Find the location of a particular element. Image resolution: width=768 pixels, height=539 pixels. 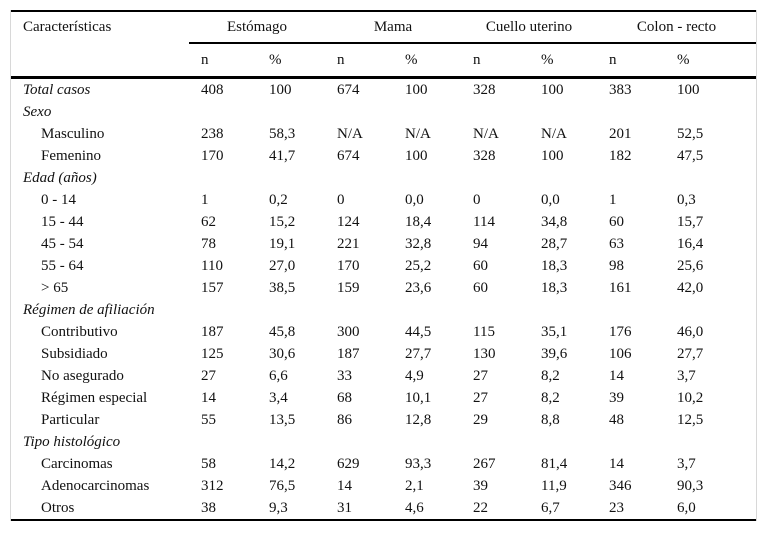

cell-value: 106 is located at coordinates (620, 353).